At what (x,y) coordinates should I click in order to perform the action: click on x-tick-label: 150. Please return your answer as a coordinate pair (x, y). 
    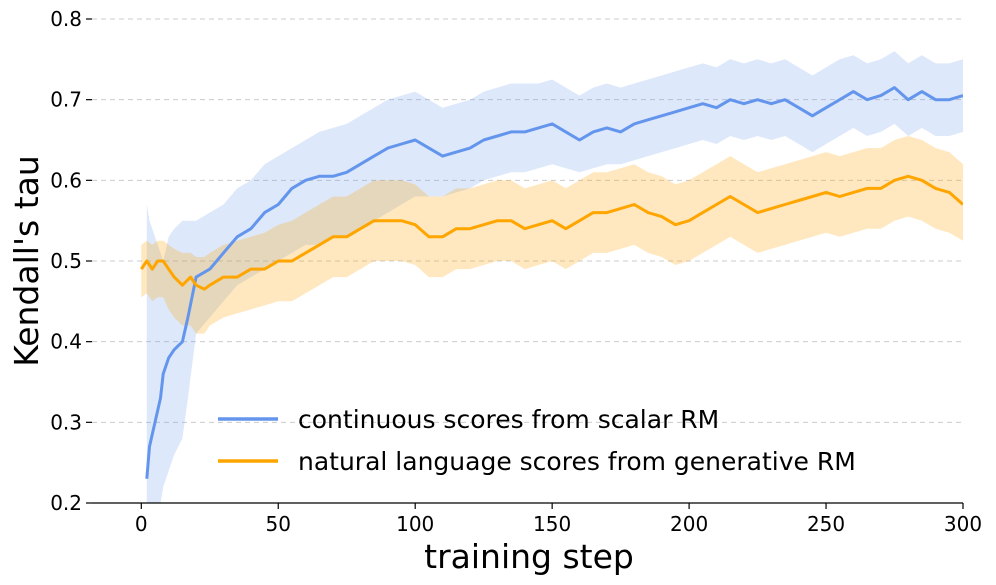
    Looking at the image, I should click on (552, 524).